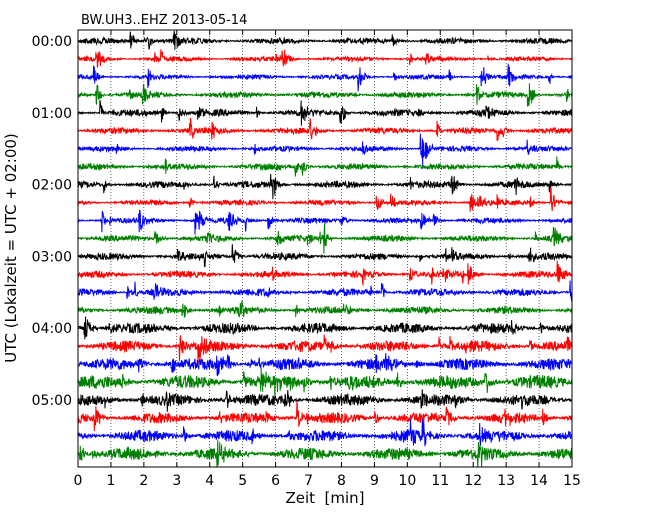 This screenshot has height=520, width=650. Describe the element at coordinates (374, 481) in the screenshot. I see `x-tick-label: 9` at that location.